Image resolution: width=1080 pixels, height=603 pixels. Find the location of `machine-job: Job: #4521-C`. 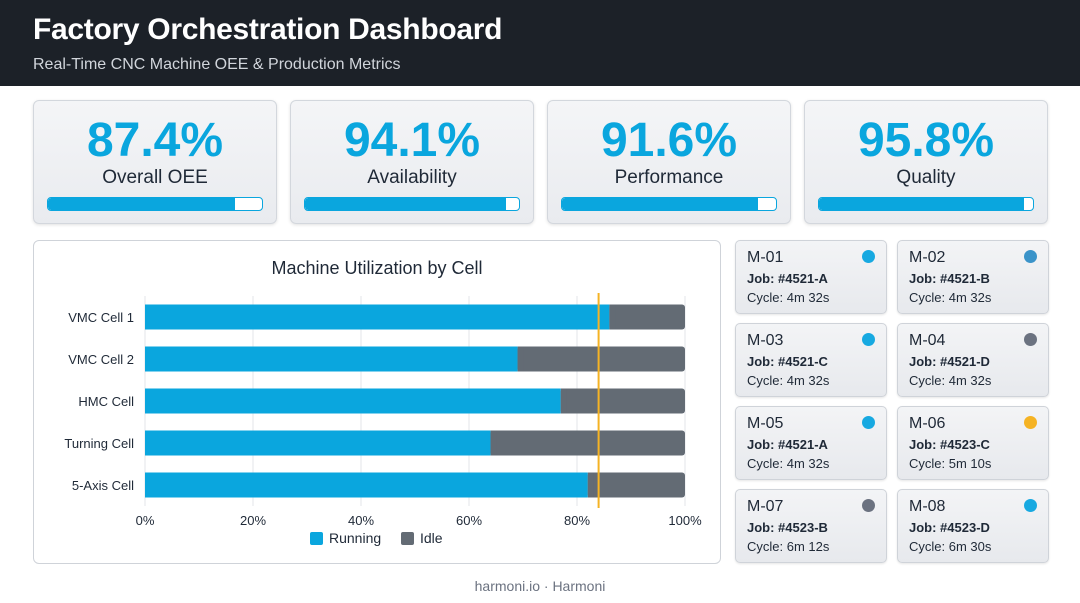

machine-job: Job: #4521-C is located at coordinates (787, 361).